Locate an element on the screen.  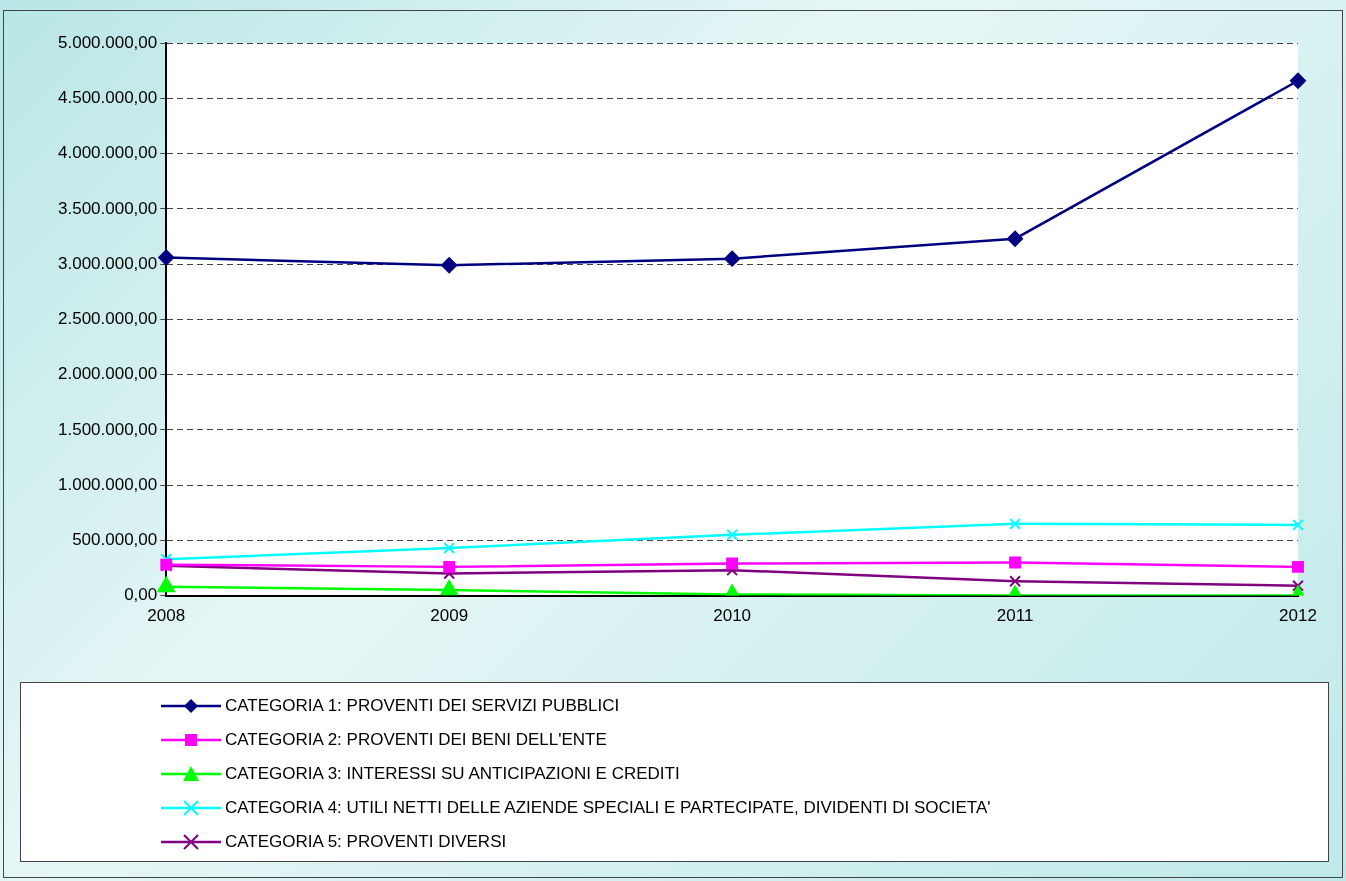
y-tick-label: 0,00 is located at coordinates (141, 595).